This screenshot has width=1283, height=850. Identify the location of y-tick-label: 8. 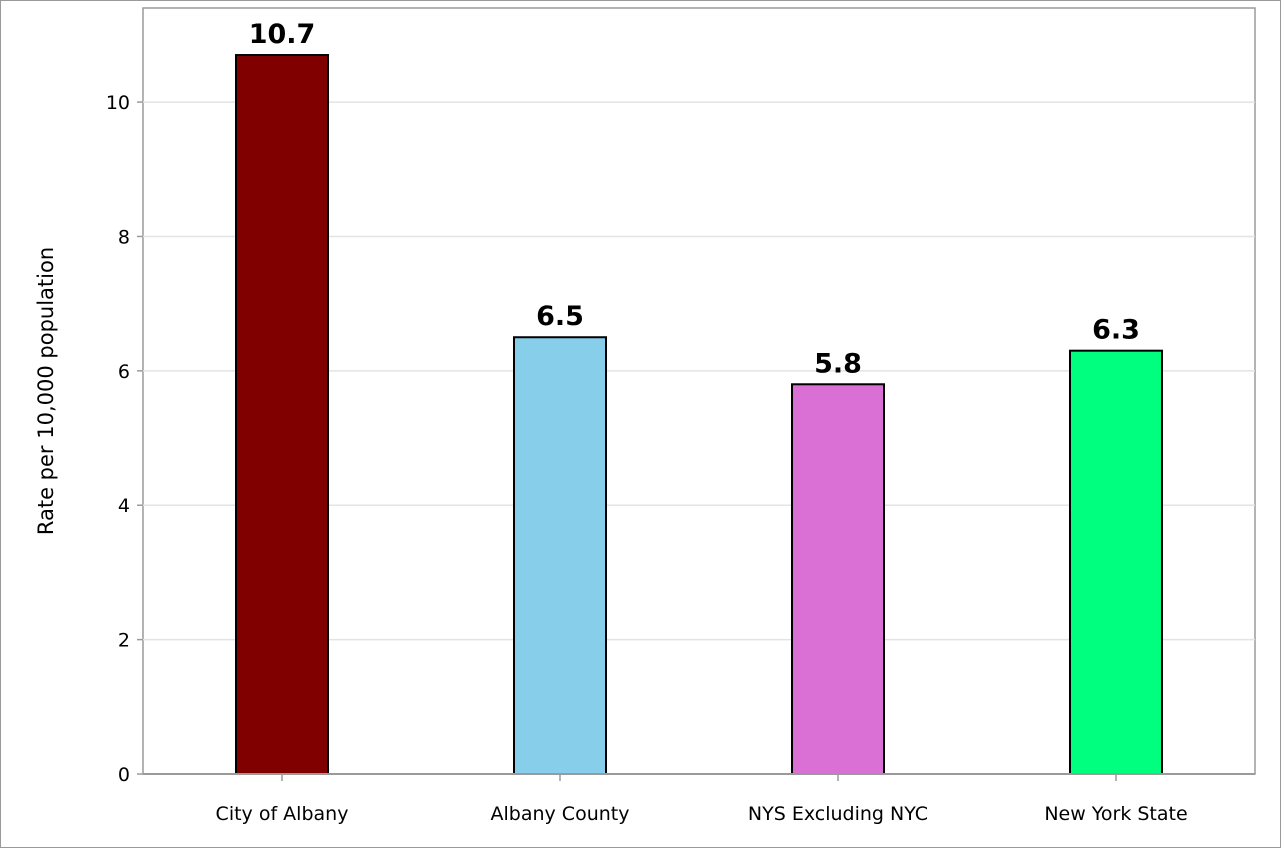
(124, 237).